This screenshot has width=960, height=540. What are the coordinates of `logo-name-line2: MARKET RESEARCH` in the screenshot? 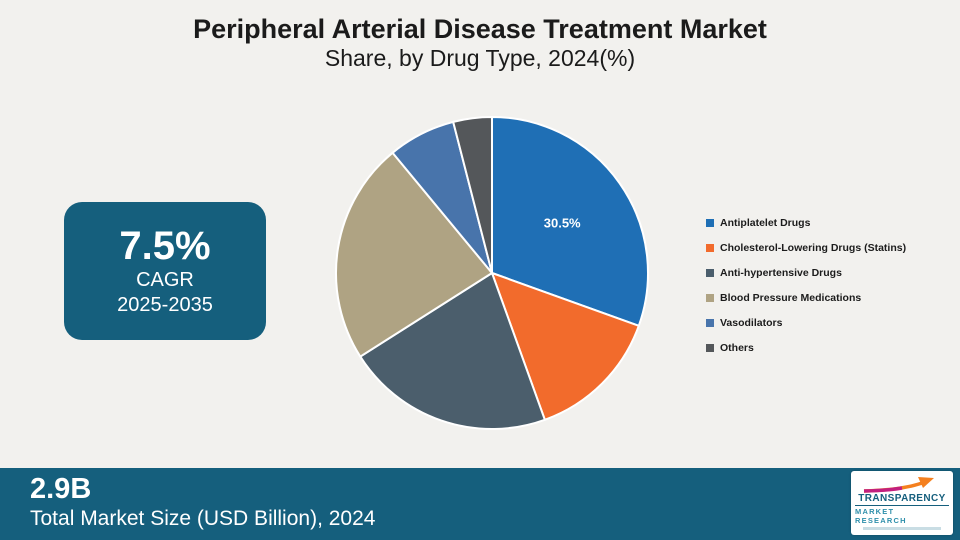 It's located at (902, 514).